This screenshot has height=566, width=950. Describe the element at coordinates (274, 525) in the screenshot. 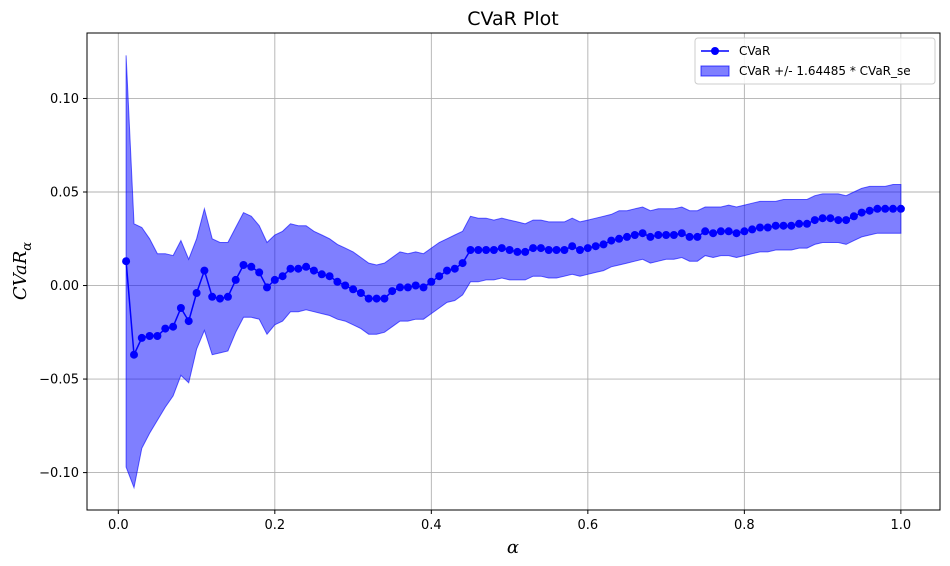

I see `x-tick-label: 0.2` at that location.